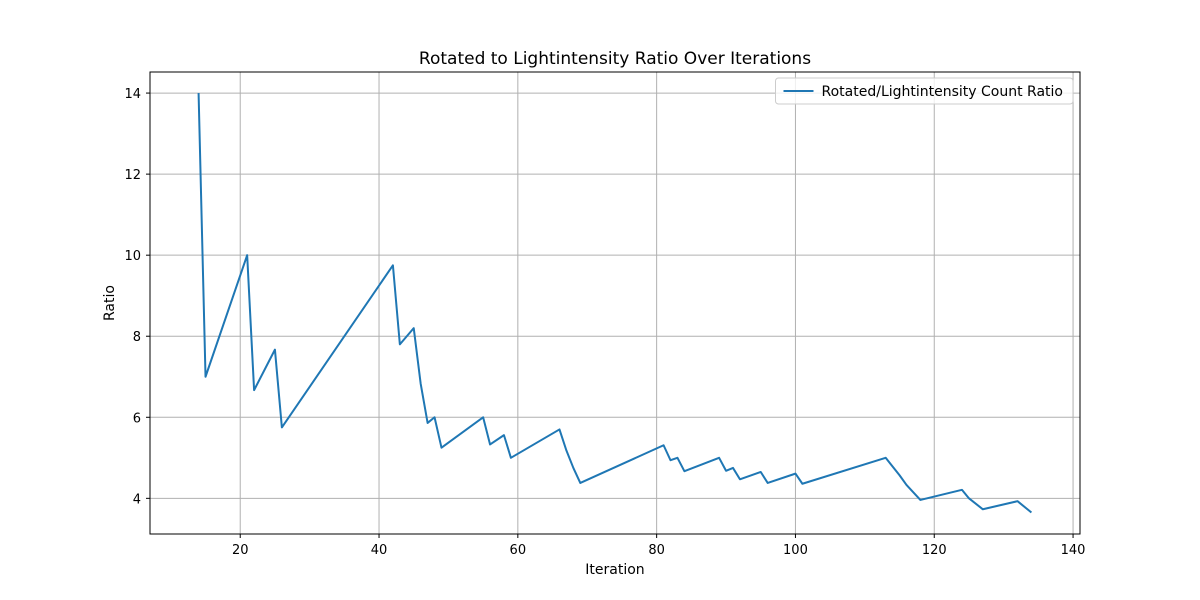  What do you see at coordinates (132, 94) in the screenshot?
I see `y-tick-label: 14` at bounding box center [132, 94].